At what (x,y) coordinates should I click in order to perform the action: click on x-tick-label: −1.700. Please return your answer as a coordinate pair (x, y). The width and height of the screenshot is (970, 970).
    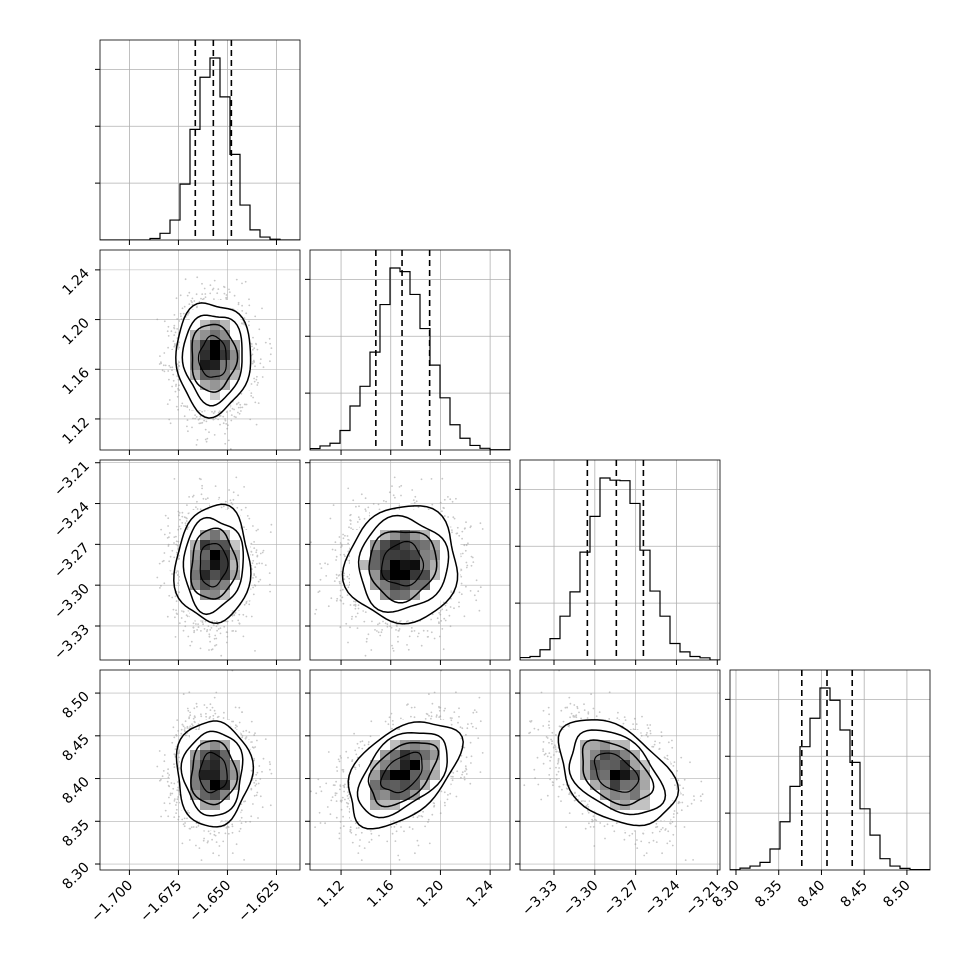
    Looking at the image, I should click on (112, 902).